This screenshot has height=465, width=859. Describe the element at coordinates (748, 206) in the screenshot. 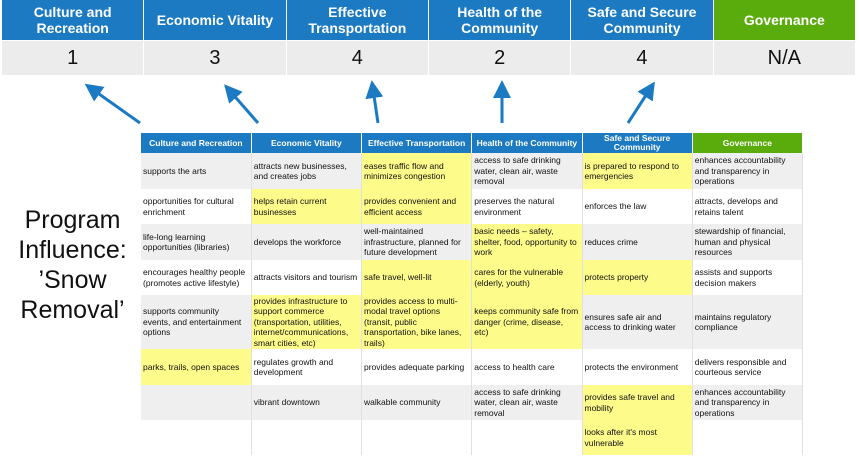

I see `table-cell: attracts, develops and retains talent` at that location.